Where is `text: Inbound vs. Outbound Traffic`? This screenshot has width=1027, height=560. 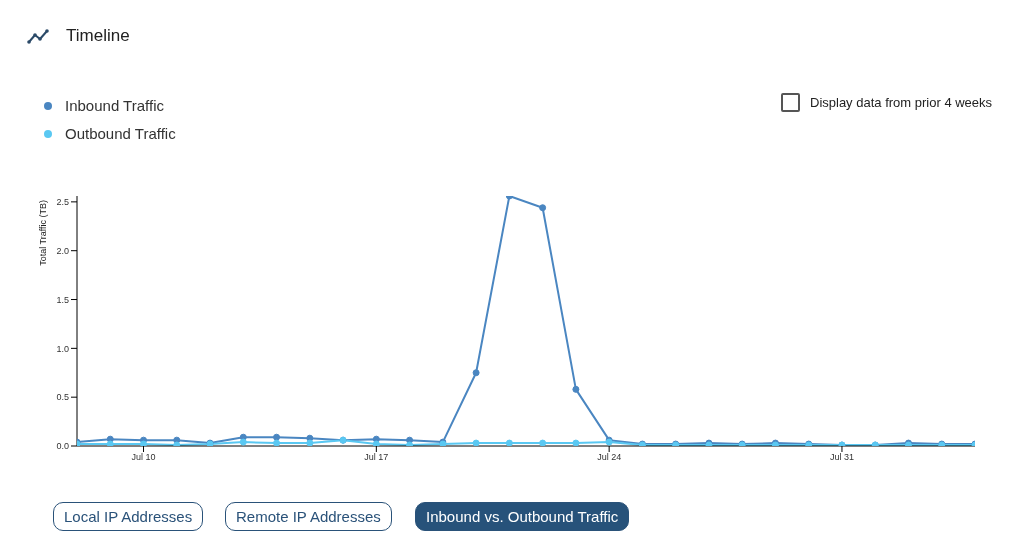
text: Inbound vs. Outbound Traffic is located at coordinates (522, 516).